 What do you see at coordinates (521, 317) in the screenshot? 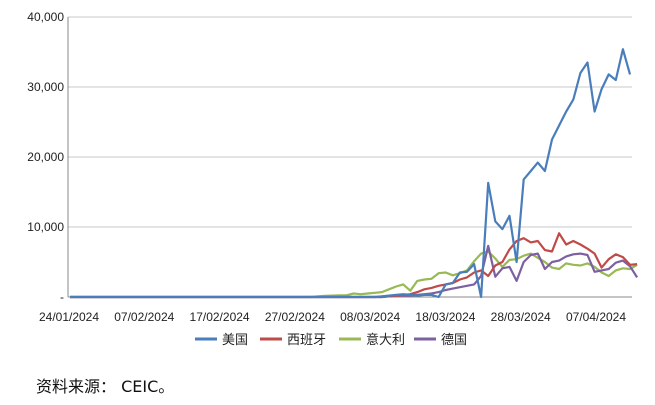
I see `x-tick-label: 28/03/2024` at bounding box center [521, 317].